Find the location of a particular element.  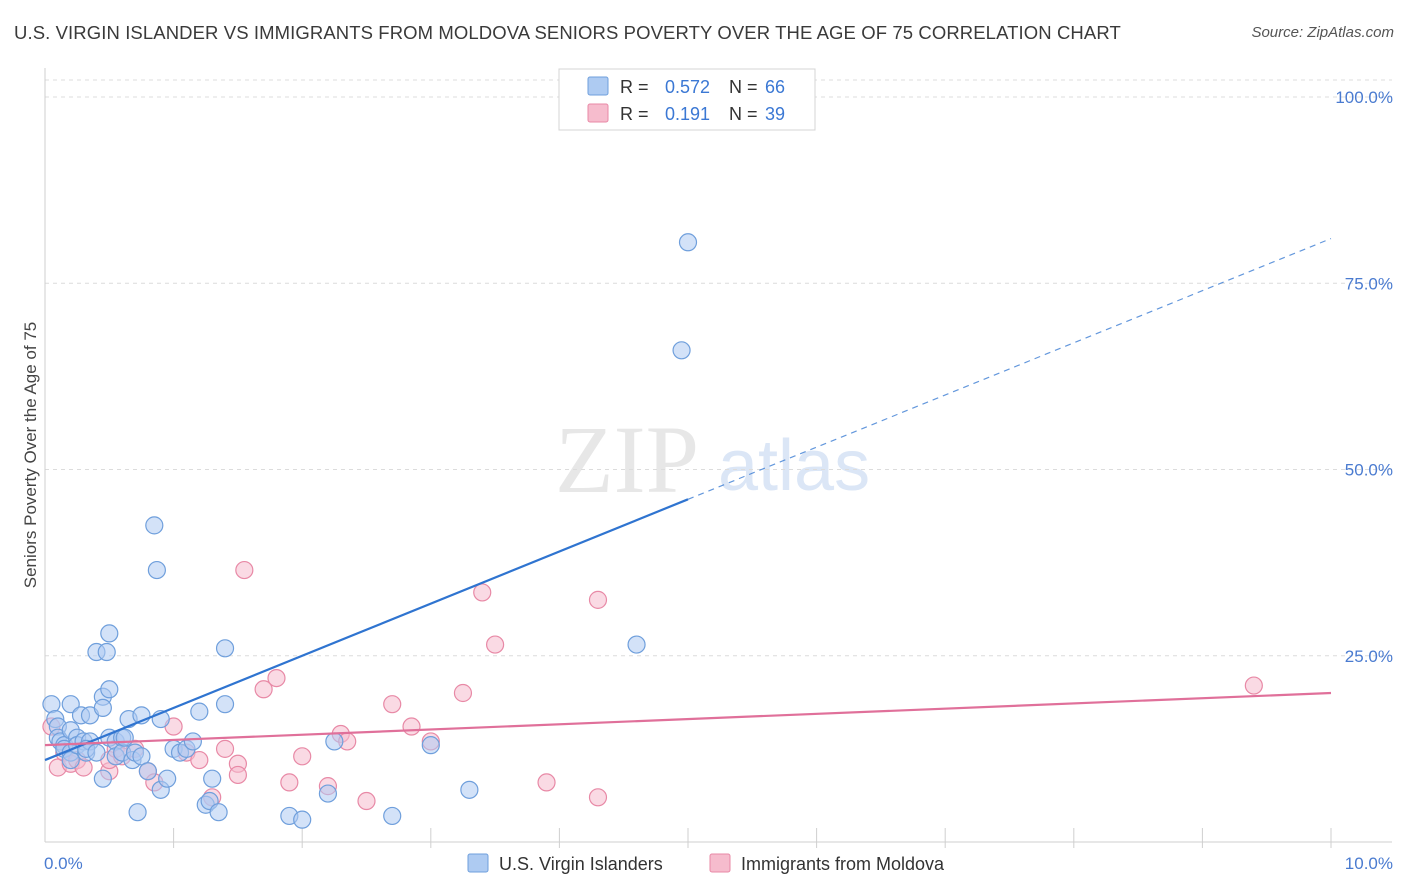

legend-r-label-pink: R = is located at coordinates (634, 114).